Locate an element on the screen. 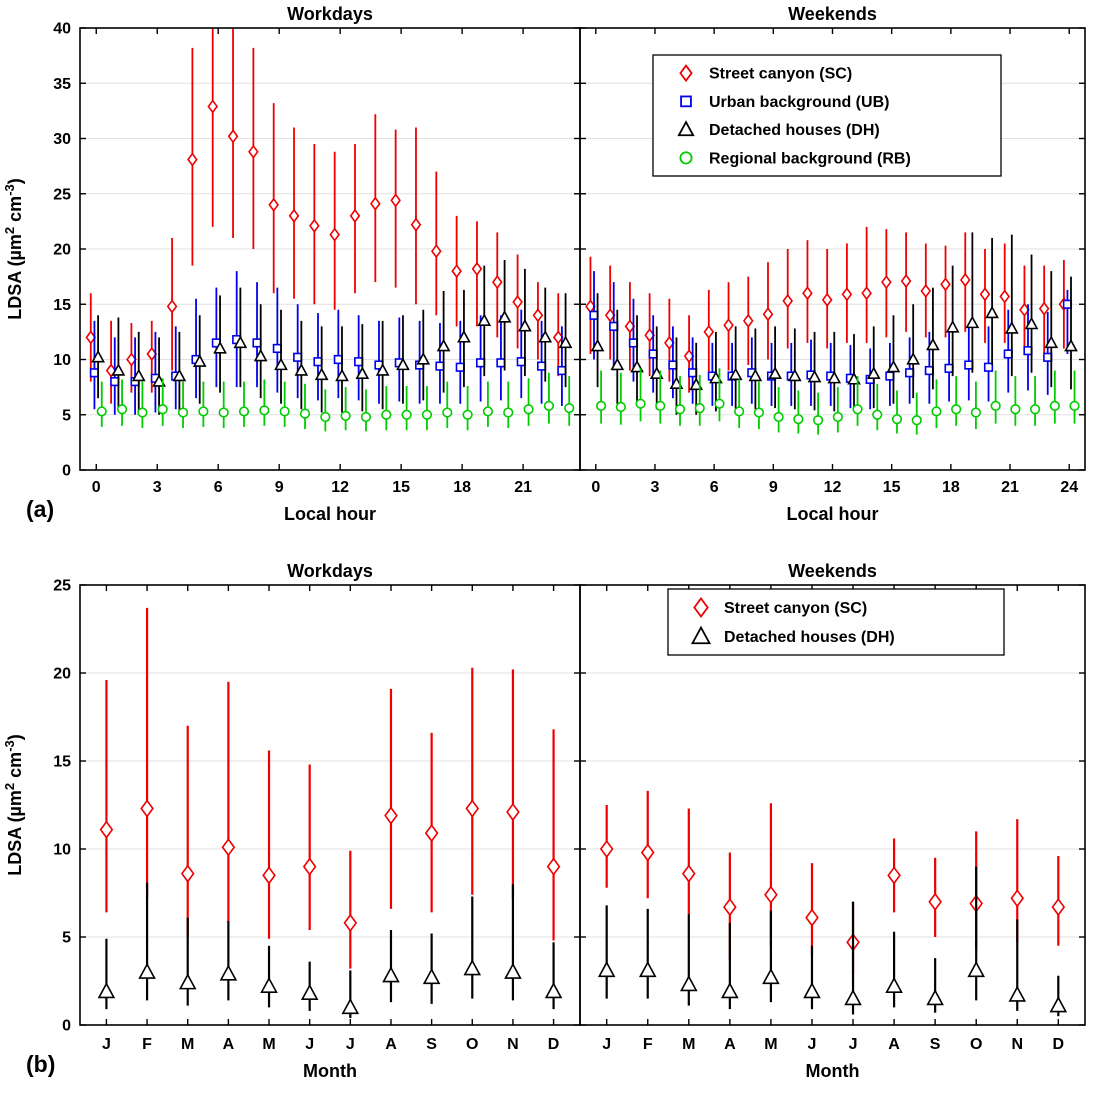 This screenshot has height=1097, width=1095. series-urban-background-ub is located at coordinates (831, 340).